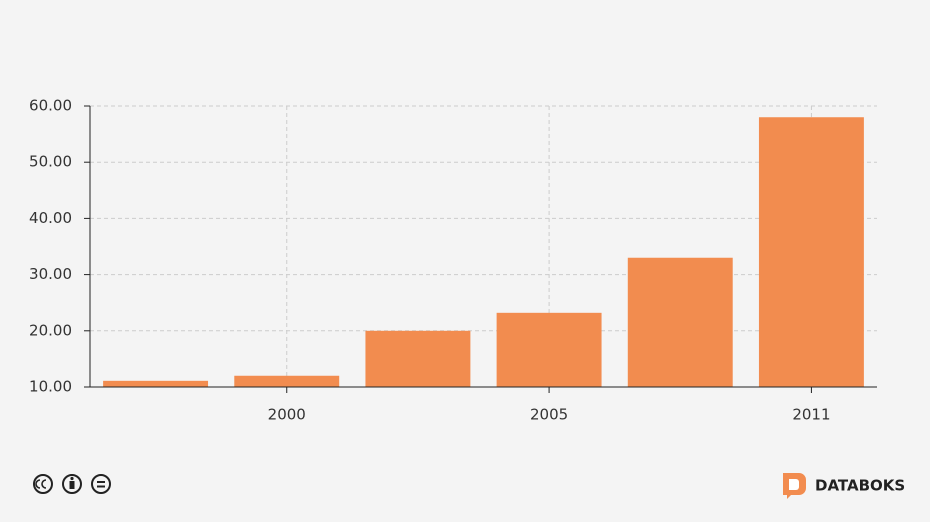  Describe the element at coordinates (50, 106) in the screenshot. I see `y-tick-label: 60.00` at that location.